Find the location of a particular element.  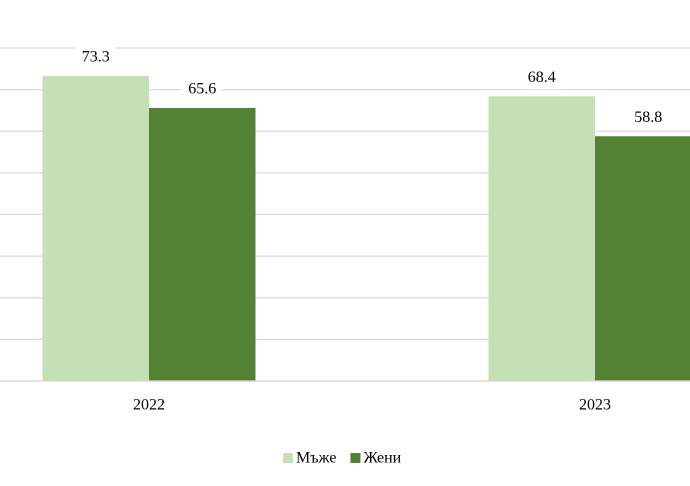

x-tick-label: 2022 is located at coordinates (149, 405).